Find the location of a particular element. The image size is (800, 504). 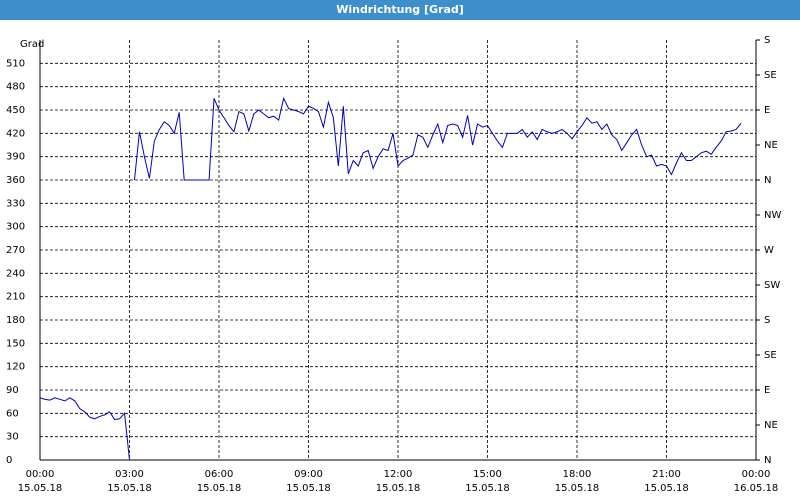

x-tick-label: 12:00 is located at coordinates (398, 474).